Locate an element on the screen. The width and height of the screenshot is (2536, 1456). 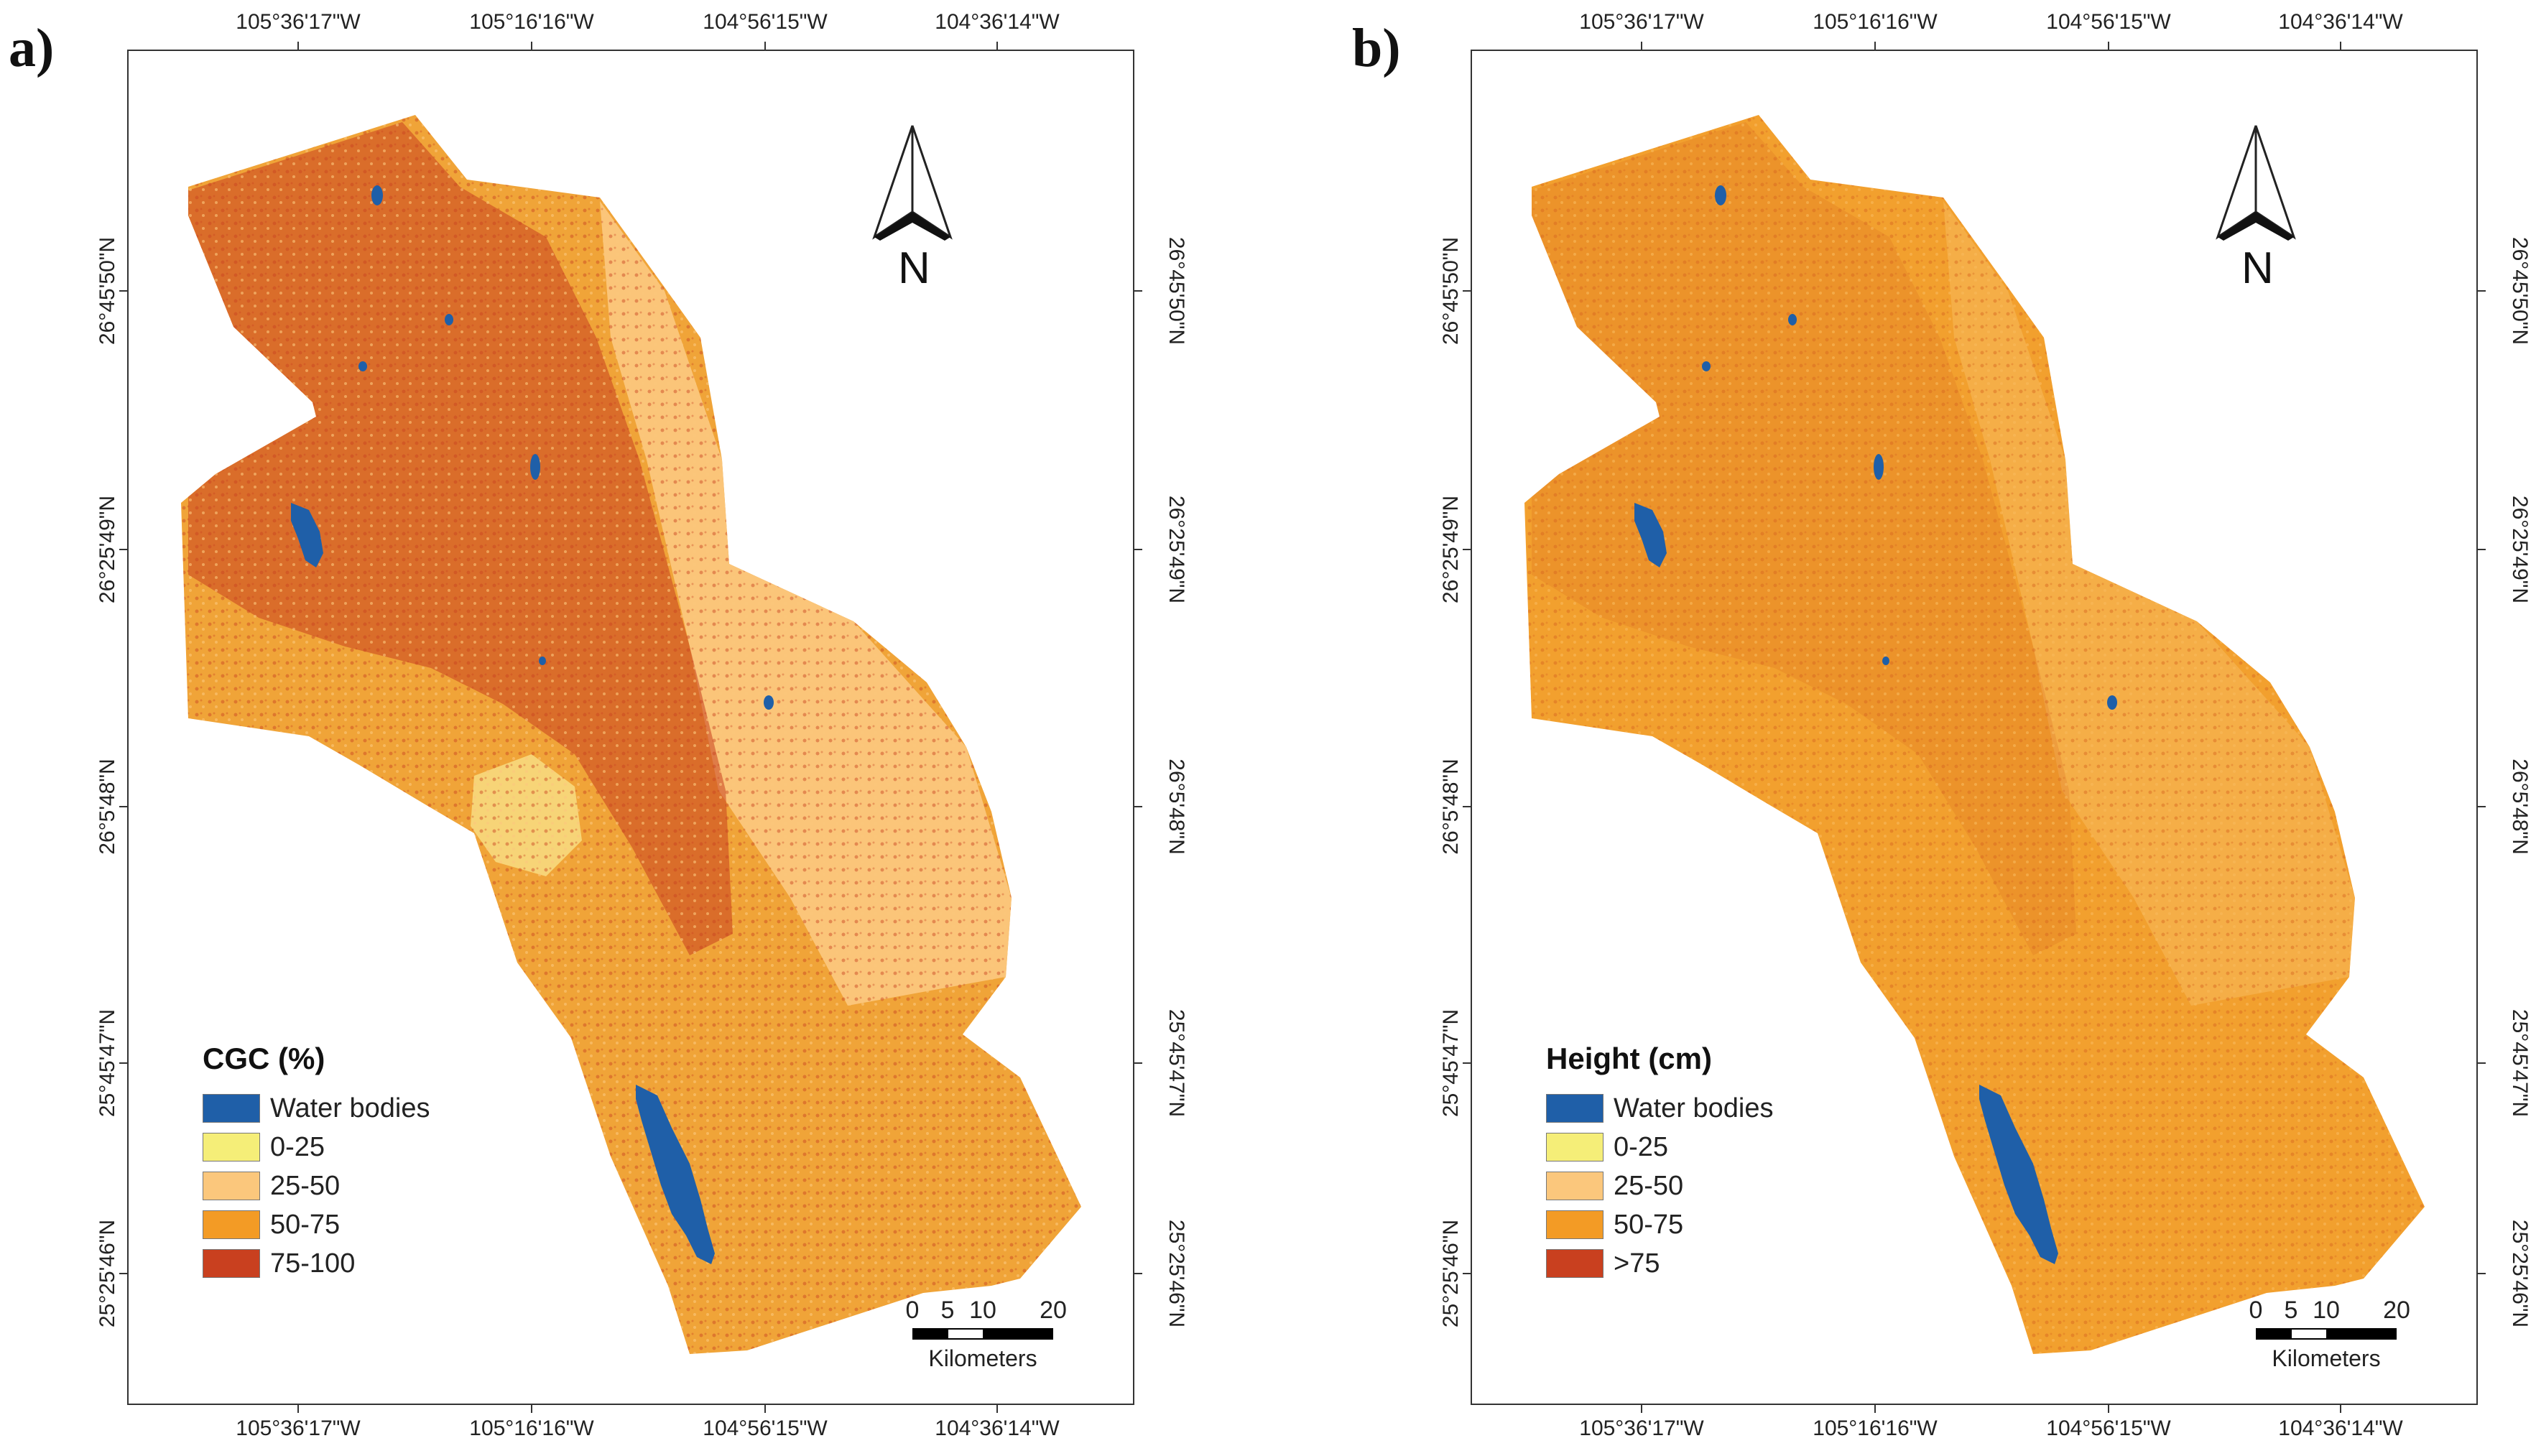
legend-title: CGC (%) is located at coordinates (264, 1058).